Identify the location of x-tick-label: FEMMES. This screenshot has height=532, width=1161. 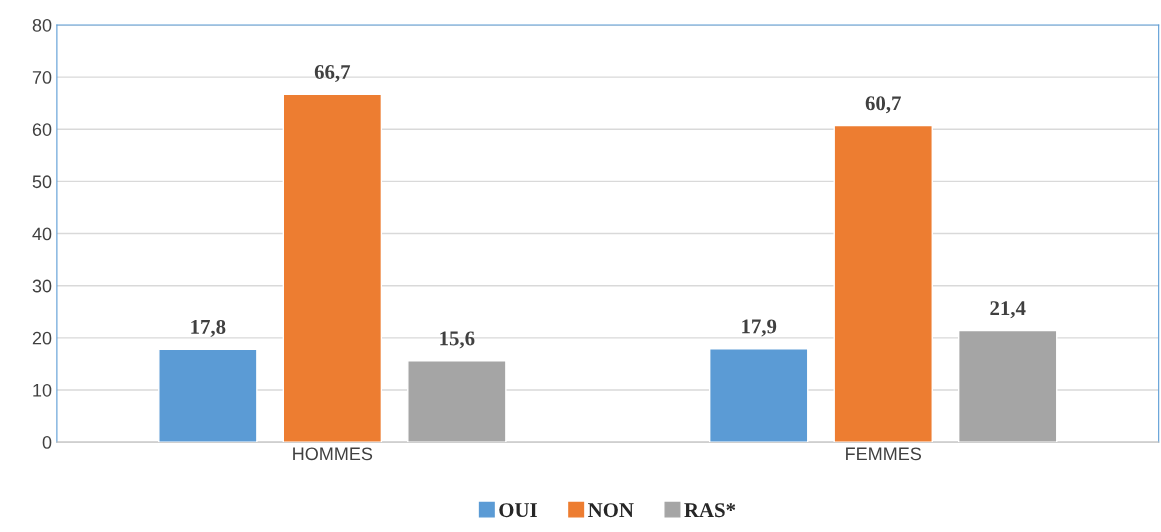
(884, 454).